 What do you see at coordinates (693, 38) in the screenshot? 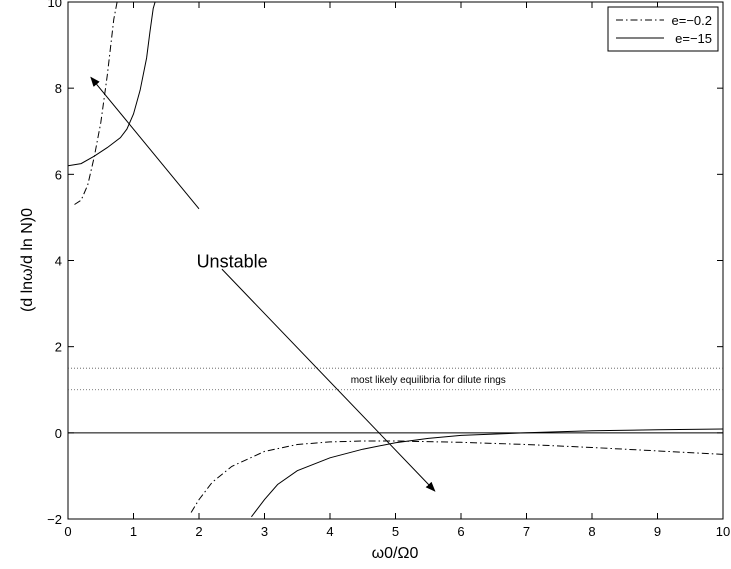
I see `legend-label: e=−15` at bounding box center [693, 38].